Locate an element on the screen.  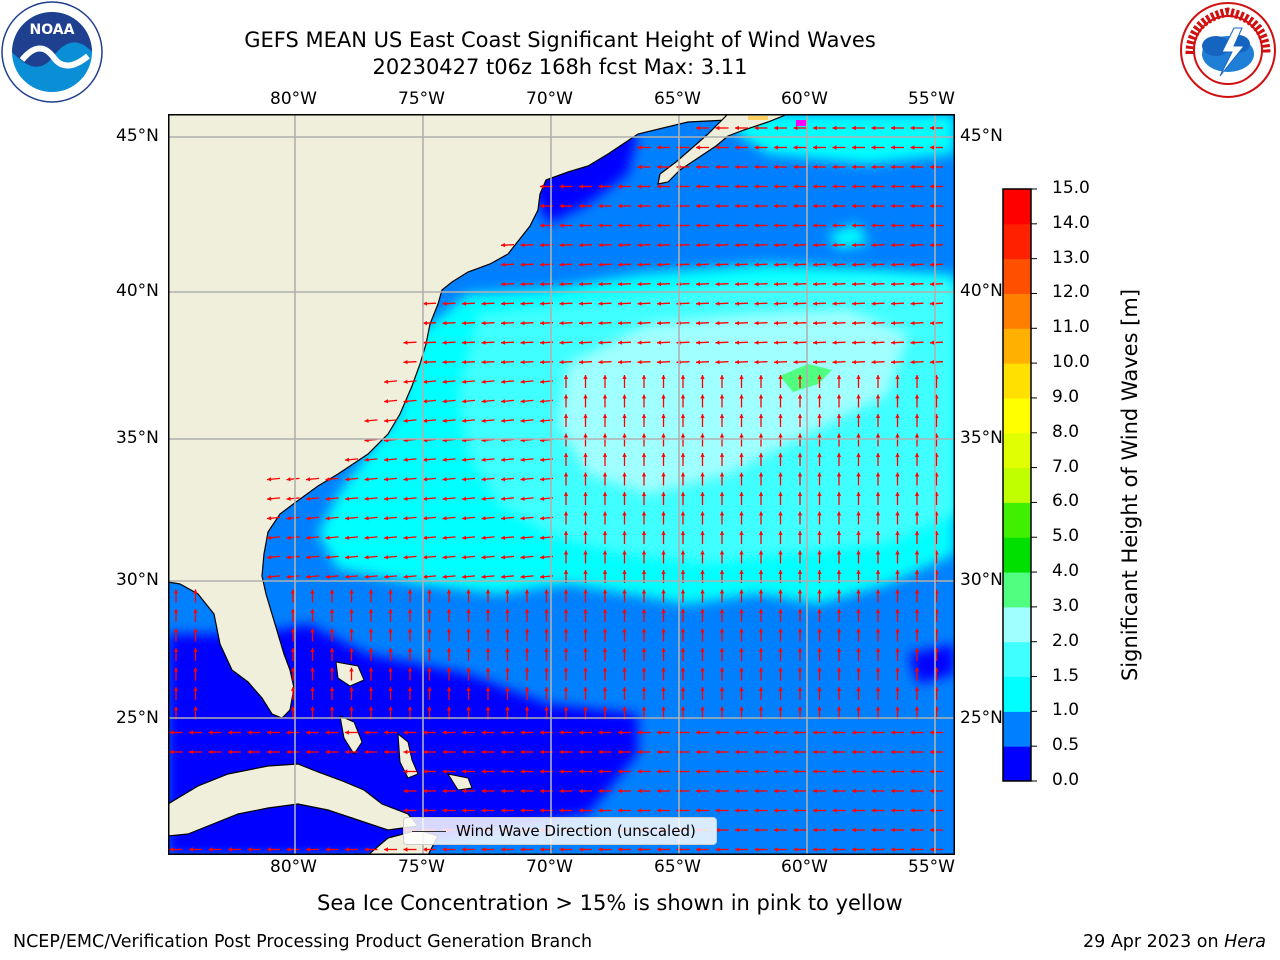
noaa-logo: NOAA is located at coordinates (52, 52).